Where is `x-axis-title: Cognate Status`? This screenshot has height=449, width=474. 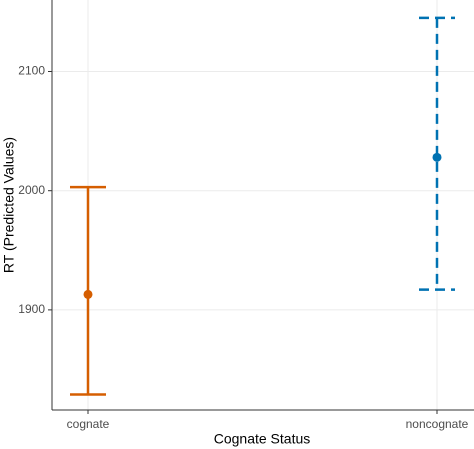 x-axis-title: Cognate Status is located at coordinates (262, 439).